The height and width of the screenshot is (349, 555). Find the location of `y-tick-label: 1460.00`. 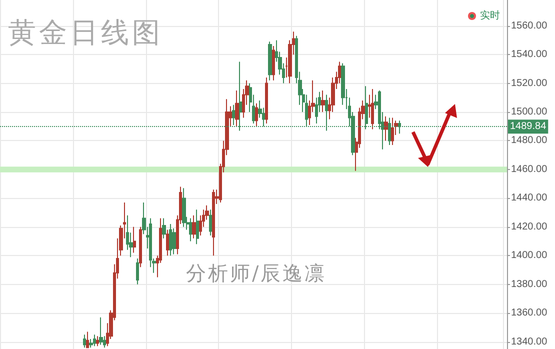

y-tick-label: 1460.00 is located at coordinates (529, 169).